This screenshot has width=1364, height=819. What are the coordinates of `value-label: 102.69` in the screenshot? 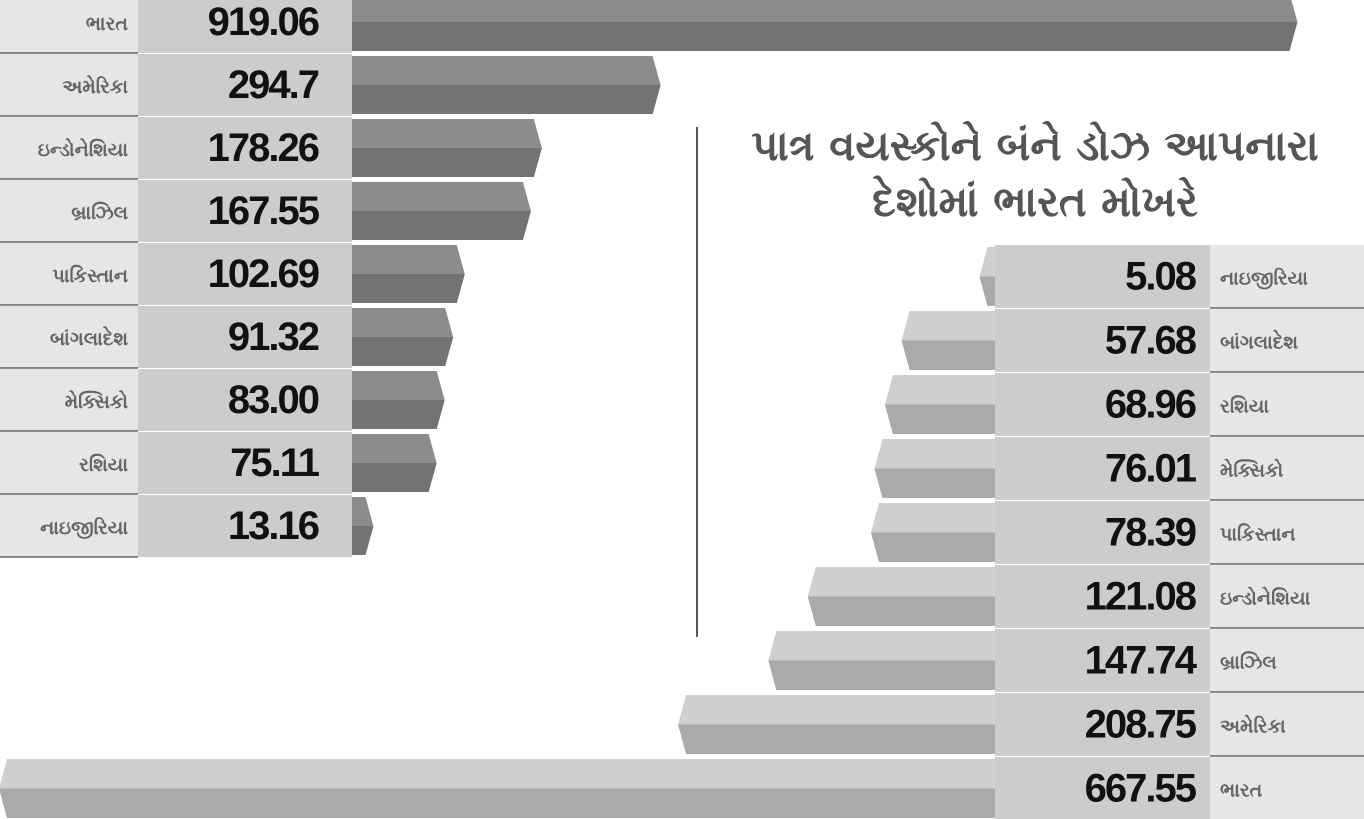 It's located at (263, 274).